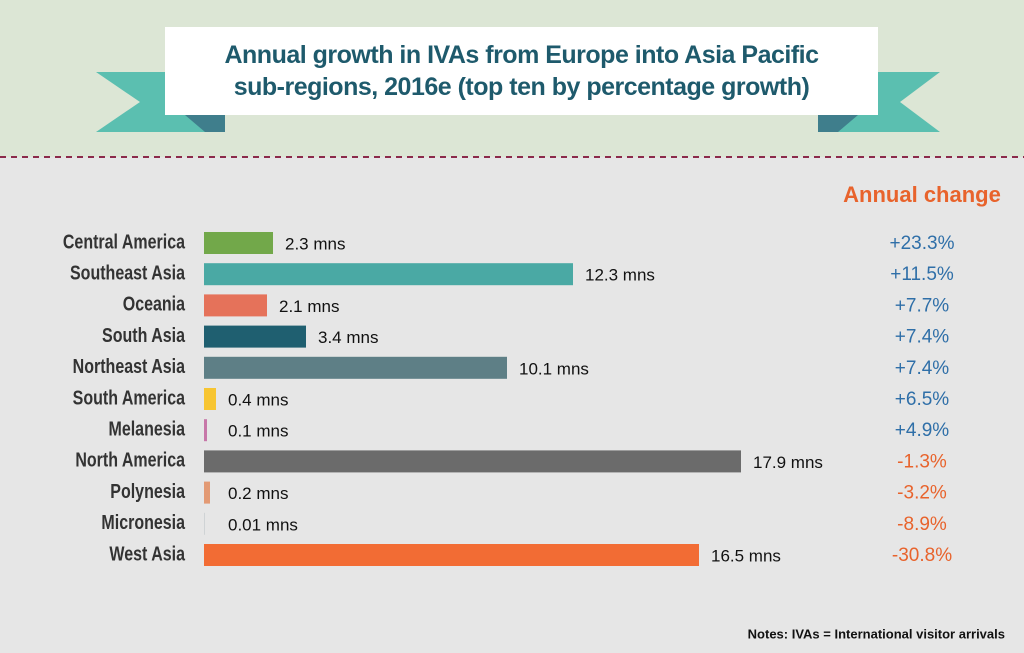 This screenshot has height=653, width=1024. Describe the element at coordinates (554, 368) in the screenshot. I see `value-label: 10.1 mns` at that location.